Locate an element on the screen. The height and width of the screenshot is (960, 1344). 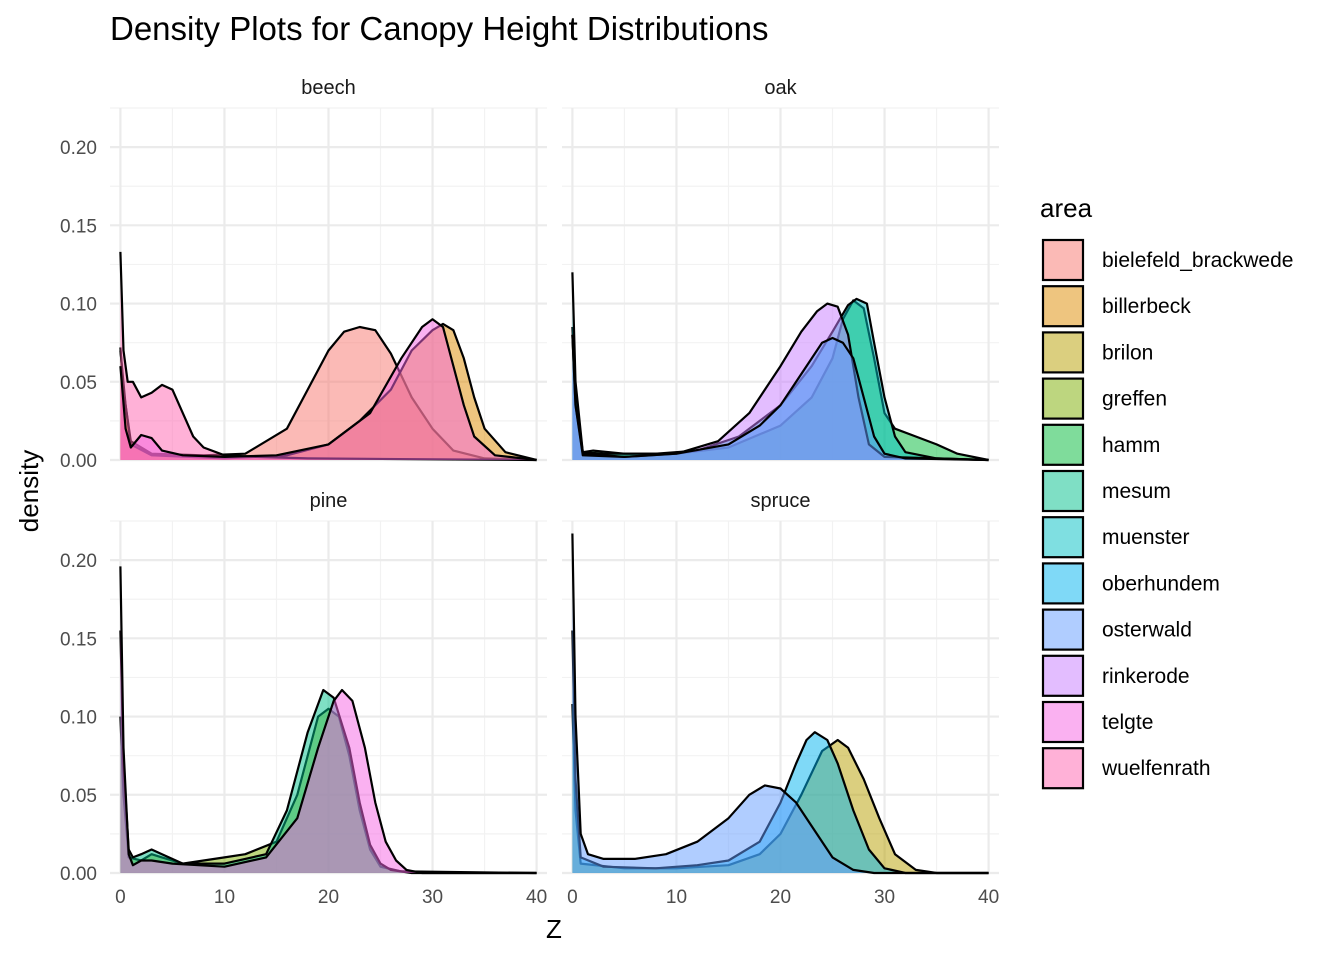
y-axis-title: density is located at coordinates (29, 491).